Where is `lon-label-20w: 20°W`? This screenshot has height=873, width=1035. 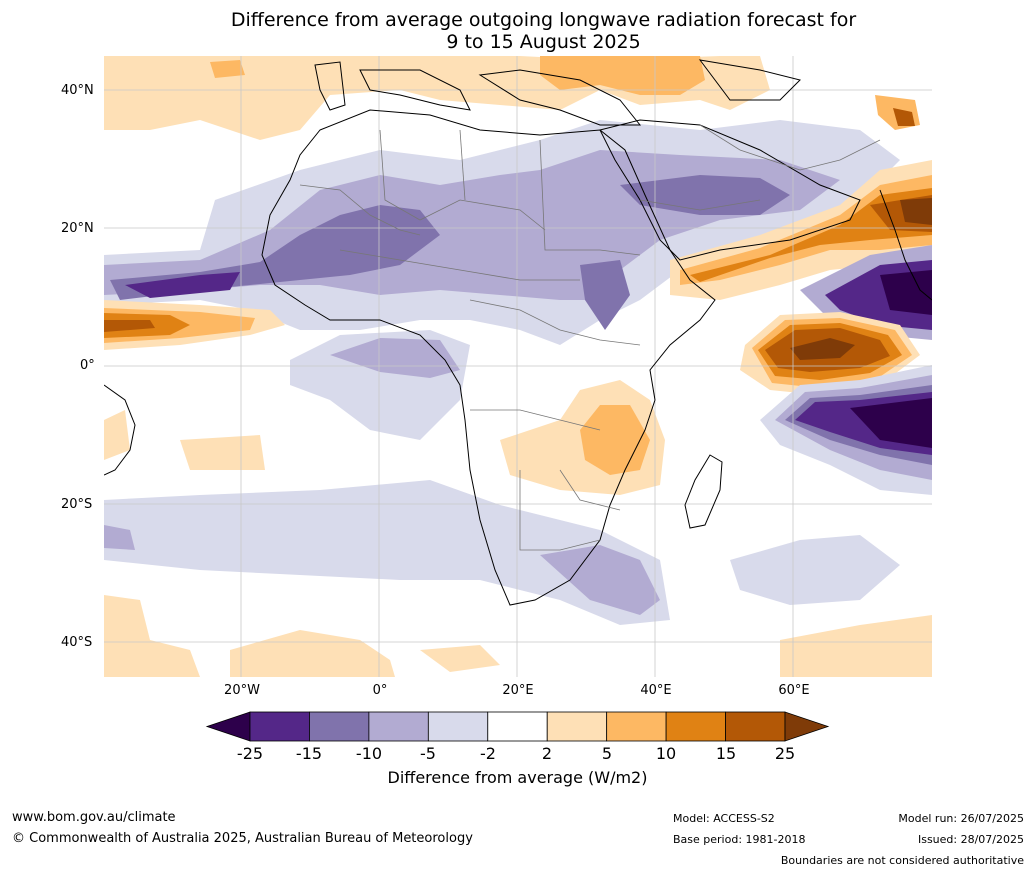
lon-label-20w: 20°W is located at coordinates (242, 690).